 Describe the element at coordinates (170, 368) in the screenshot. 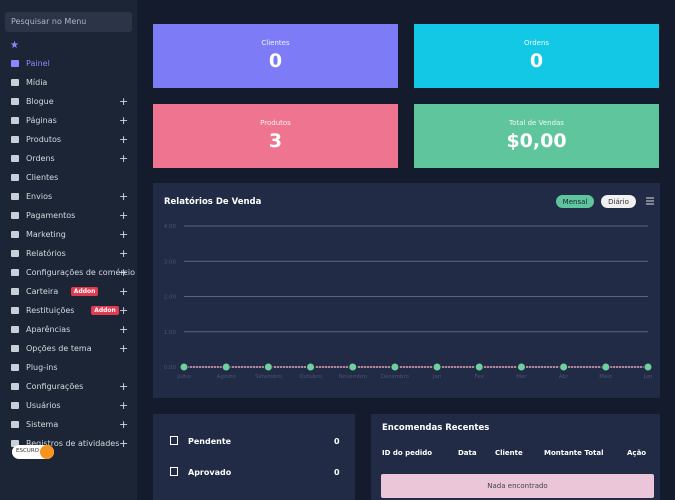

I see `y-tick-label: 0.00` at that location.